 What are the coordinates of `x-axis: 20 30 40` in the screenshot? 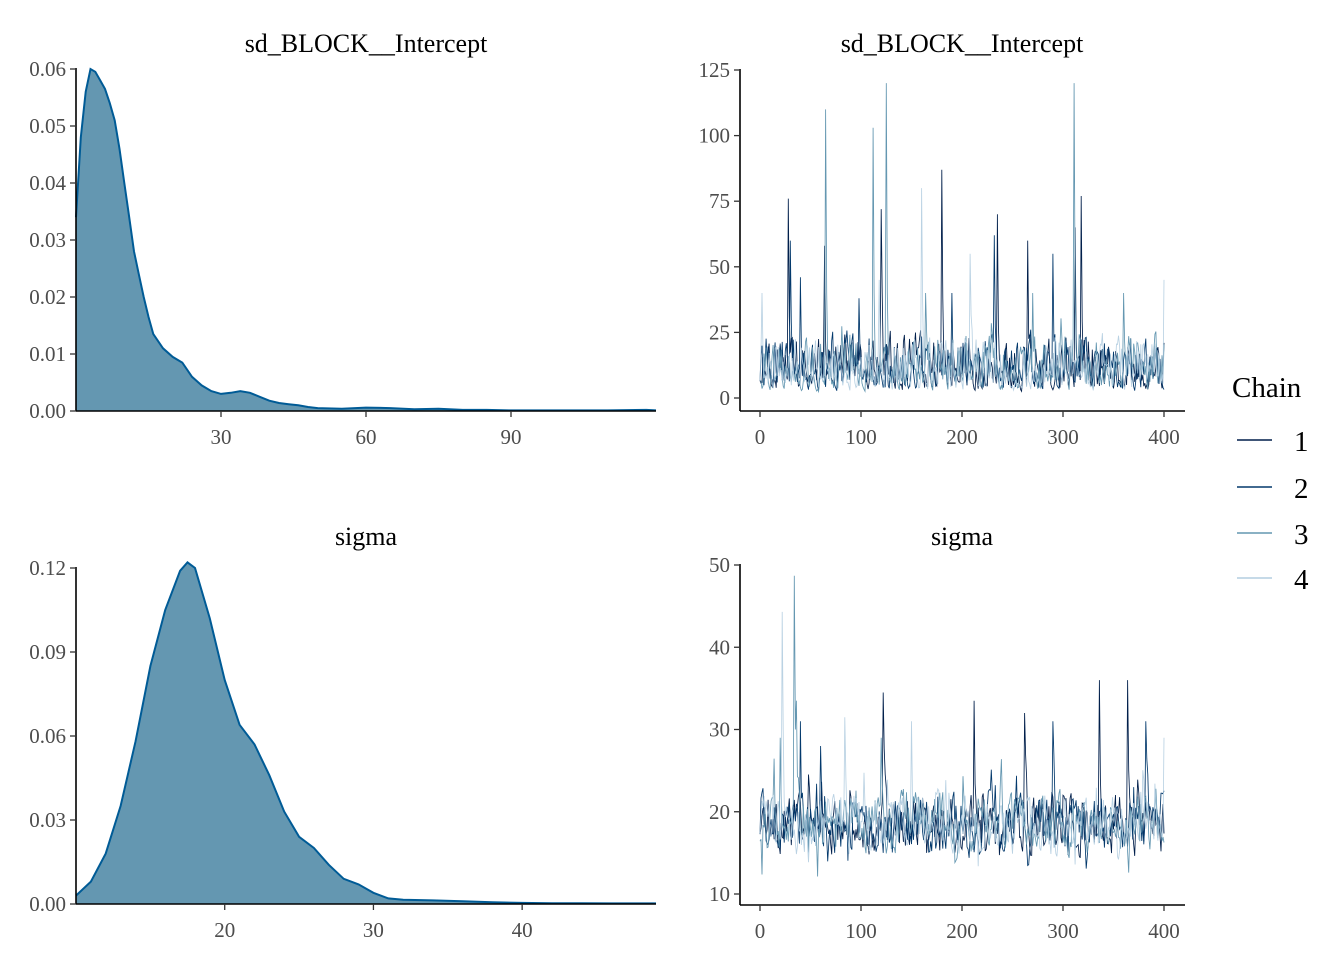 It's located at (366, 922).